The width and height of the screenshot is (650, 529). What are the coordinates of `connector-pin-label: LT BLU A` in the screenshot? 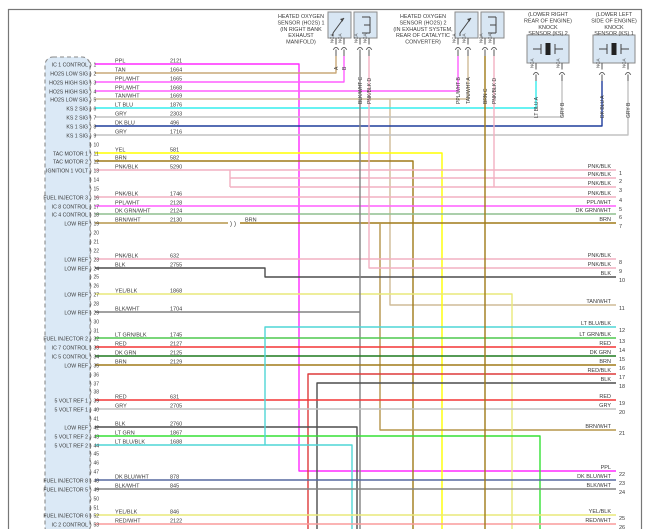 It's located at (537, 107).